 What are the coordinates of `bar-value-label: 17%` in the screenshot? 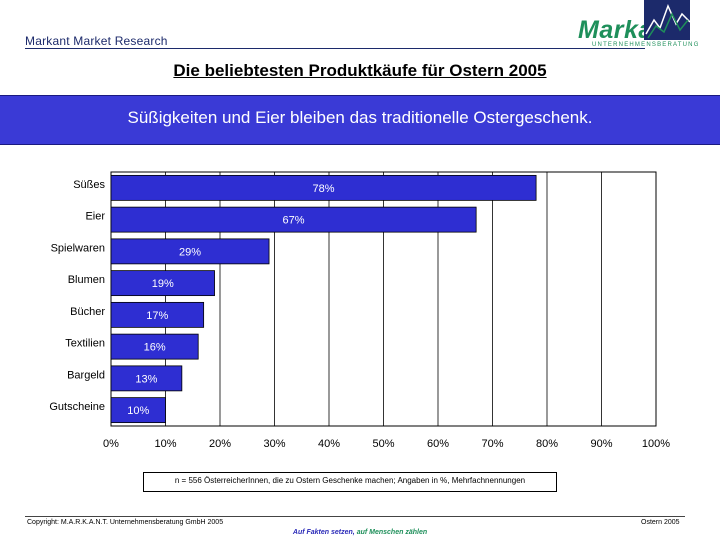 It's located at (157, 316).